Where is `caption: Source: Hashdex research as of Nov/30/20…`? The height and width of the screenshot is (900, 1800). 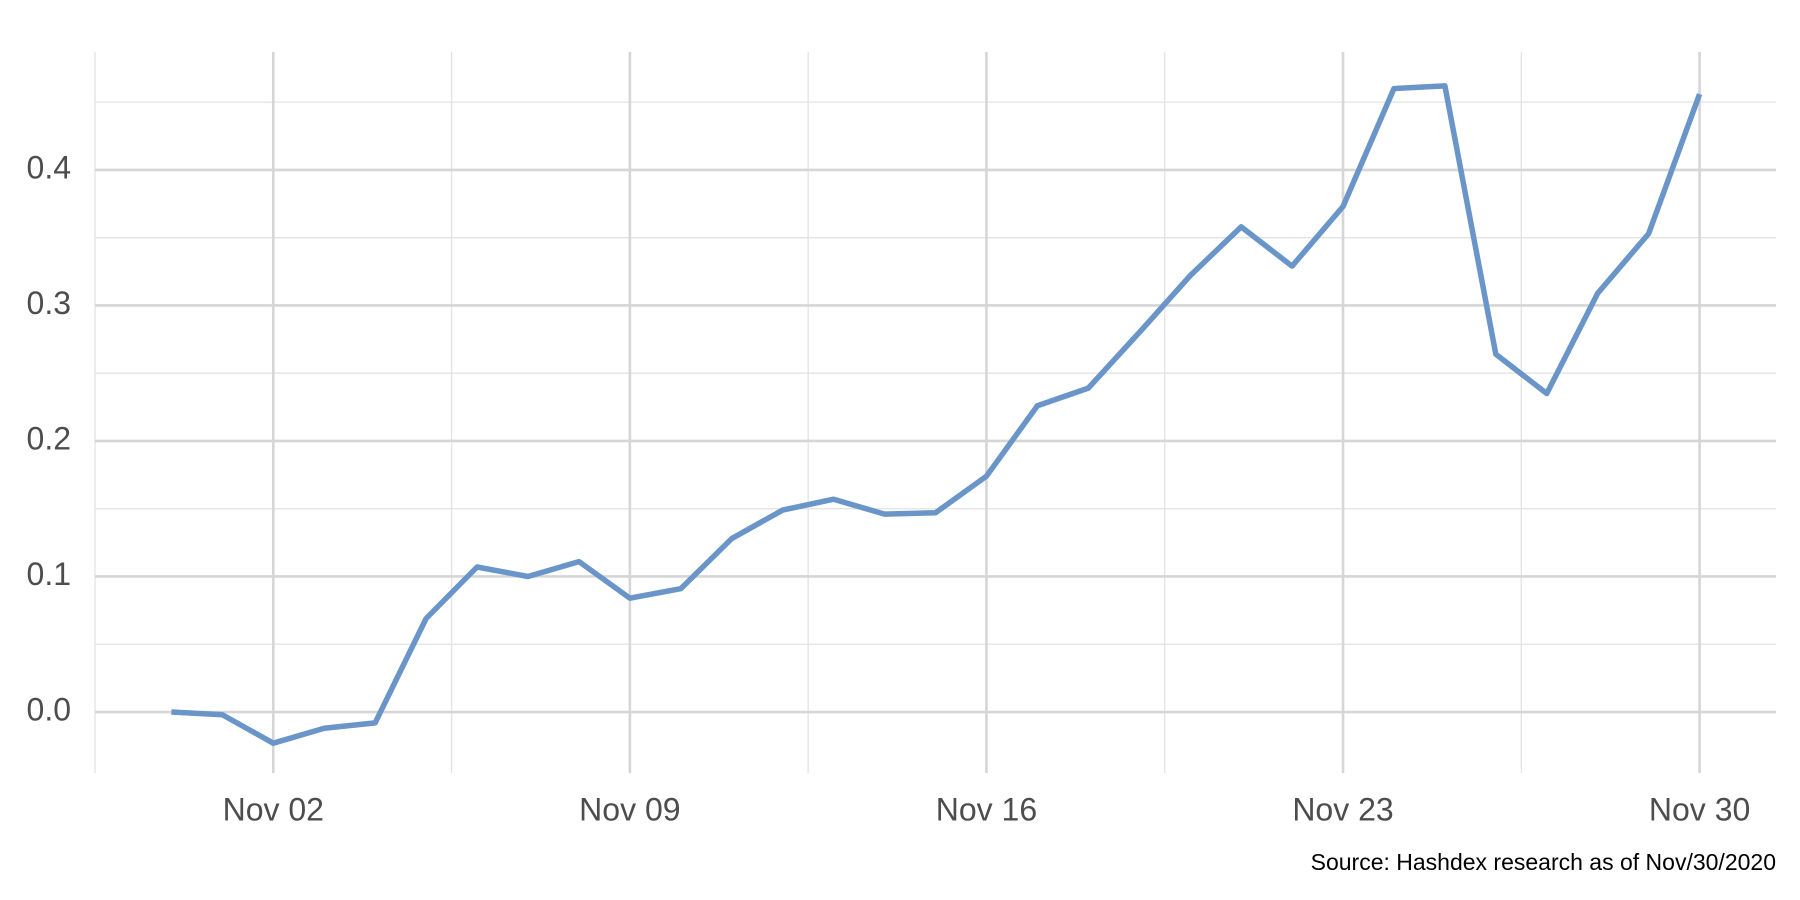
caption: Source: Hashdex research as of Nov/30/20… is located at coordinates (1543, 862).